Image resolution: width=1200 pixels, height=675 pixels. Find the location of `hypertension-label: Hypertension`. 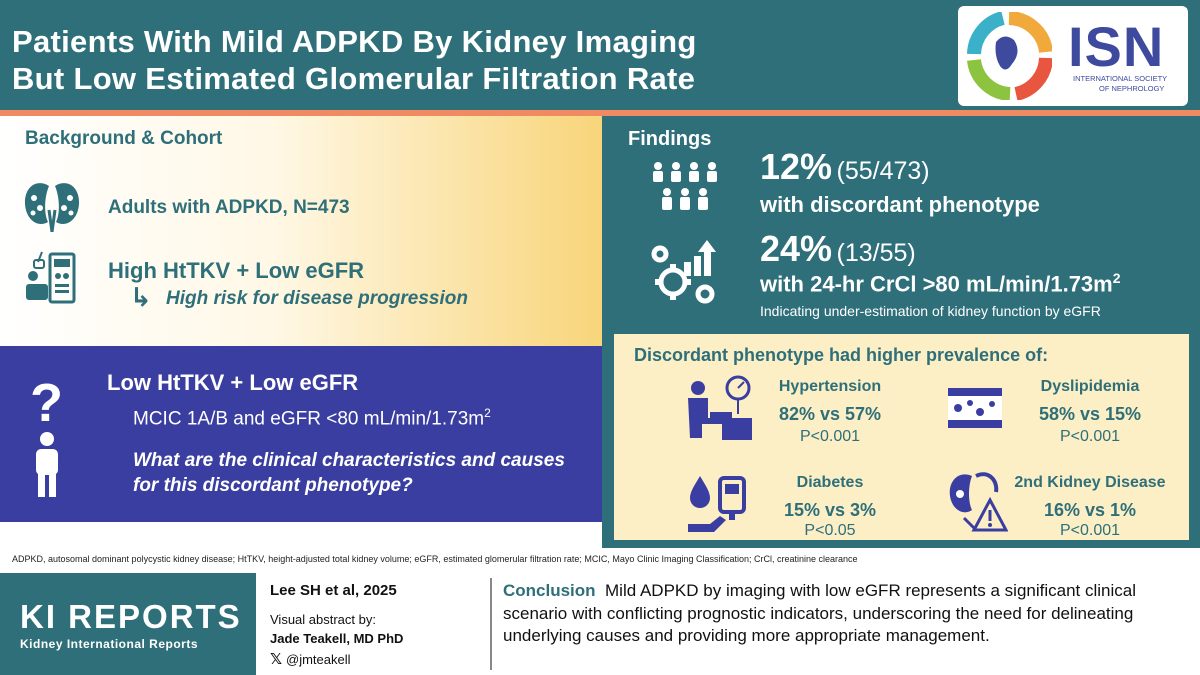

hypertension-label: Hypertension is located at coordinates (830, 386).